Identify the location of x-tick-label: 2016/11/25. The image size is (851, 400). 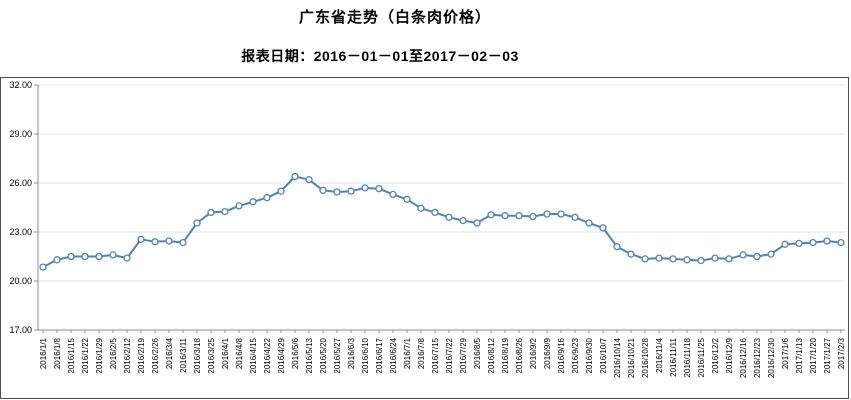
(701, 357).